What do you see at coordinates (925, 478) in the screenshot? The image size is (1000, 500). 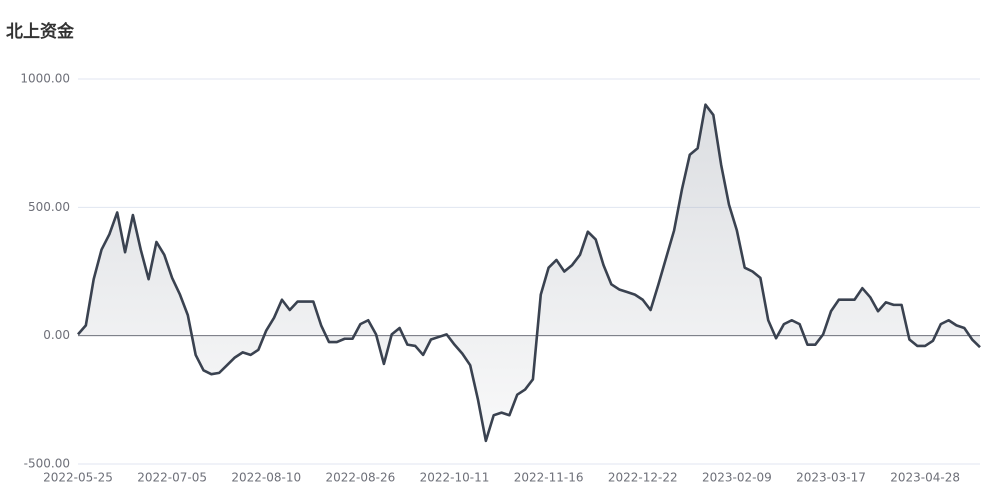 I see `x-tick-label: 2023-04-28` at bounding box center [925, 478].